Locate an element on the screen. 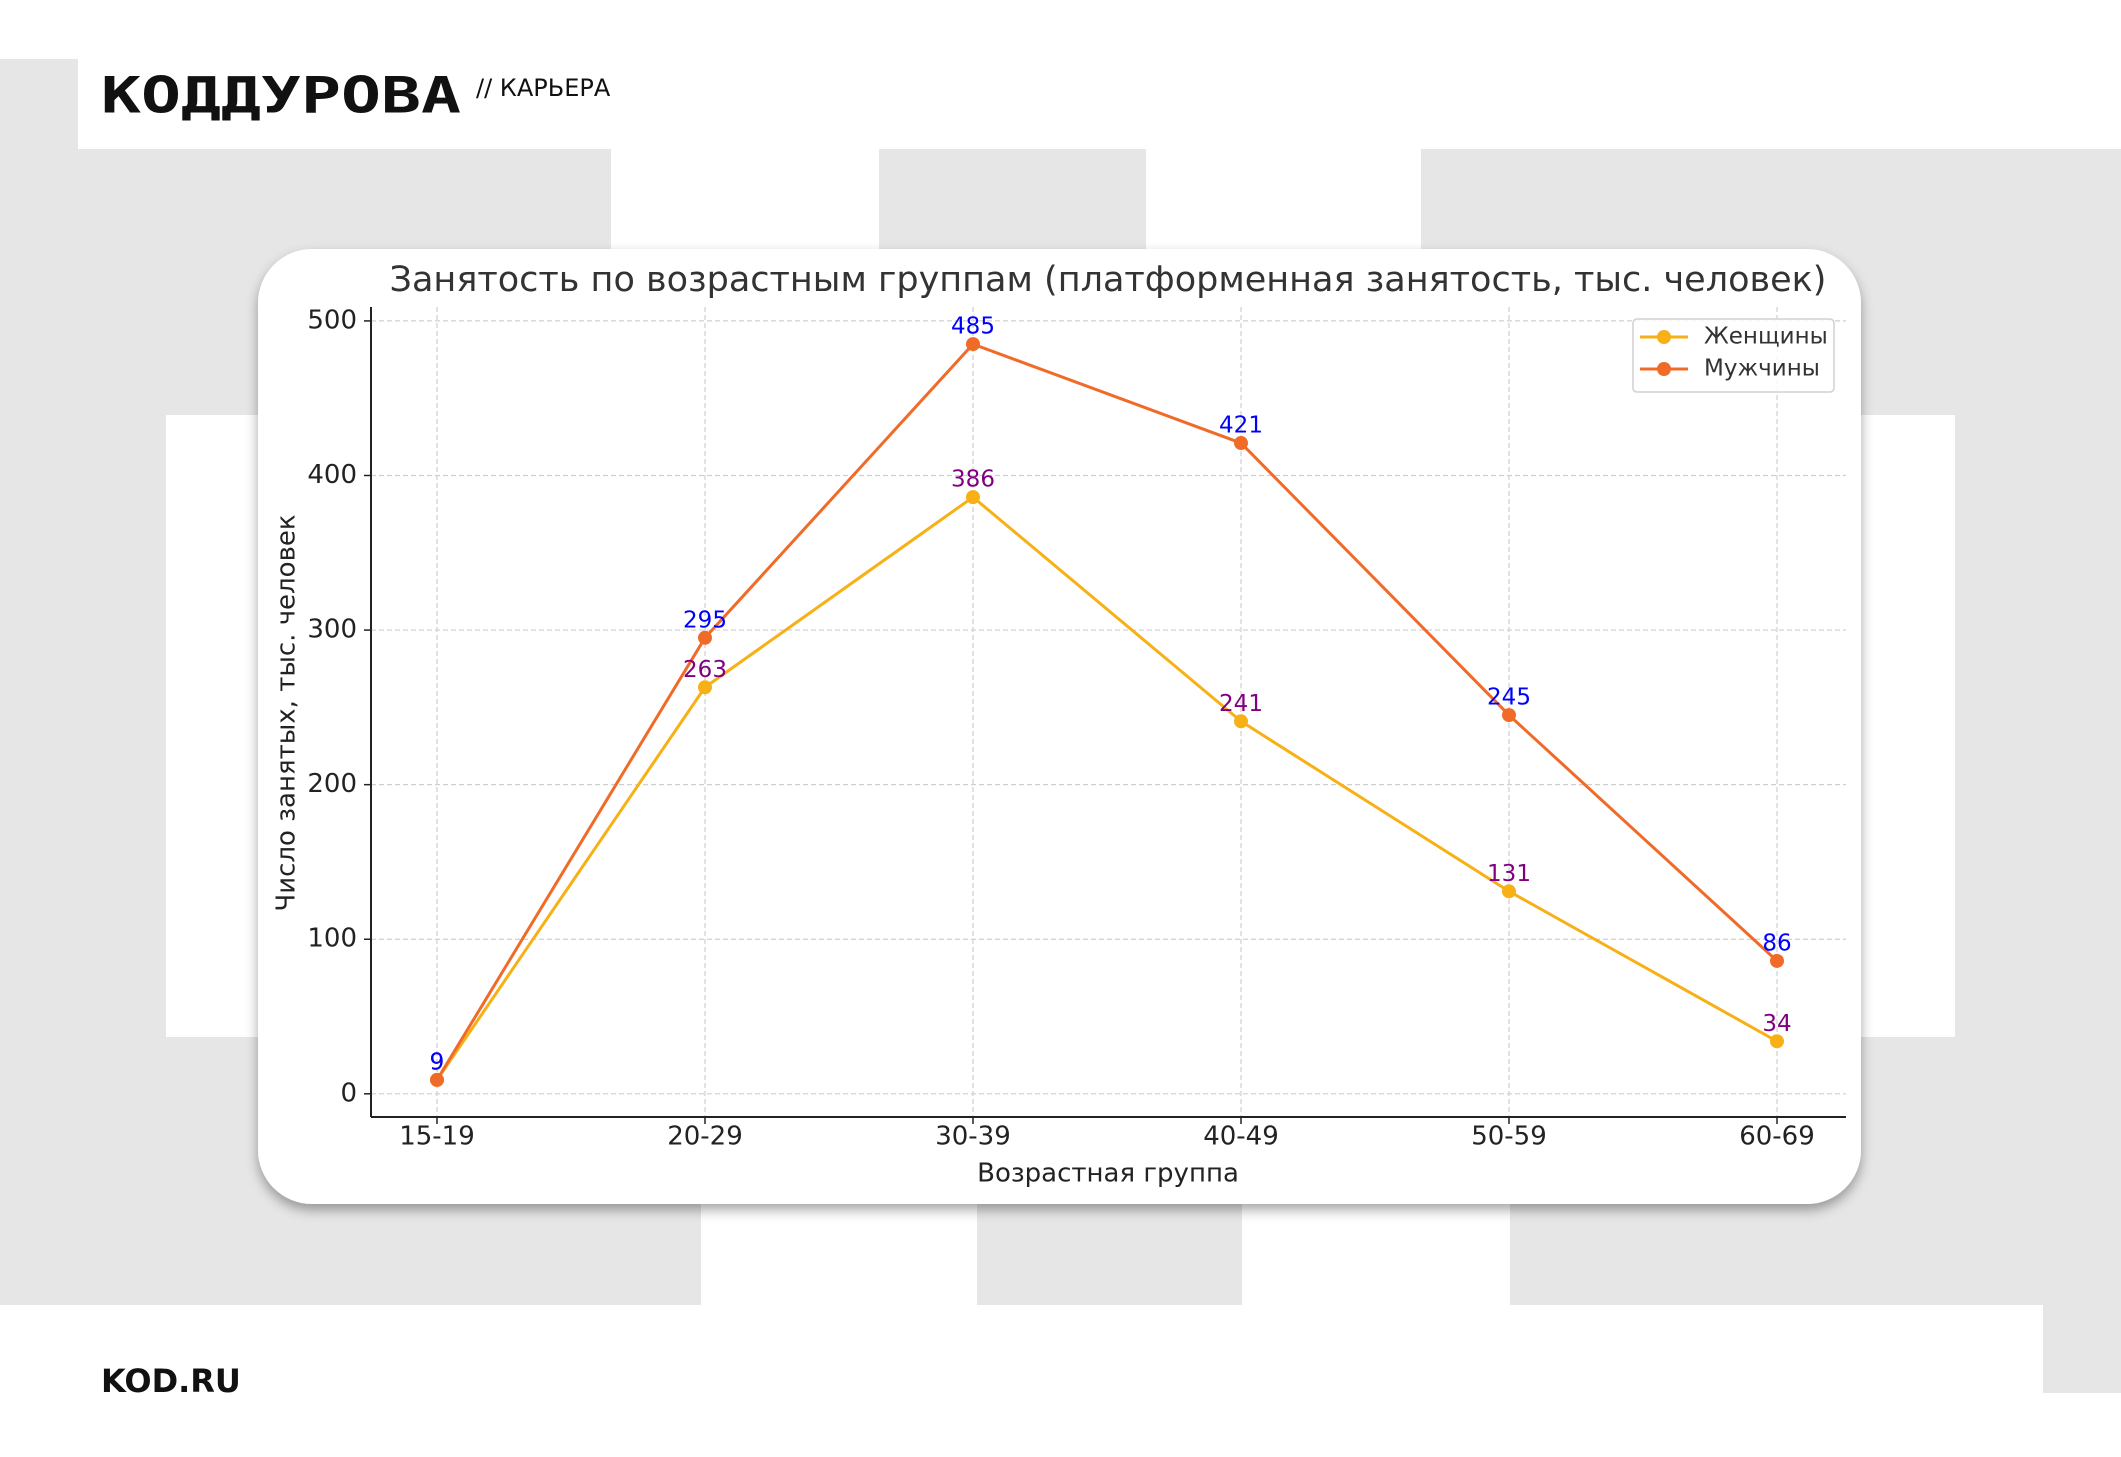 The image size is (2121, 1457). x-tick-label: 50-59 is located at coordinates (1509, 1137).